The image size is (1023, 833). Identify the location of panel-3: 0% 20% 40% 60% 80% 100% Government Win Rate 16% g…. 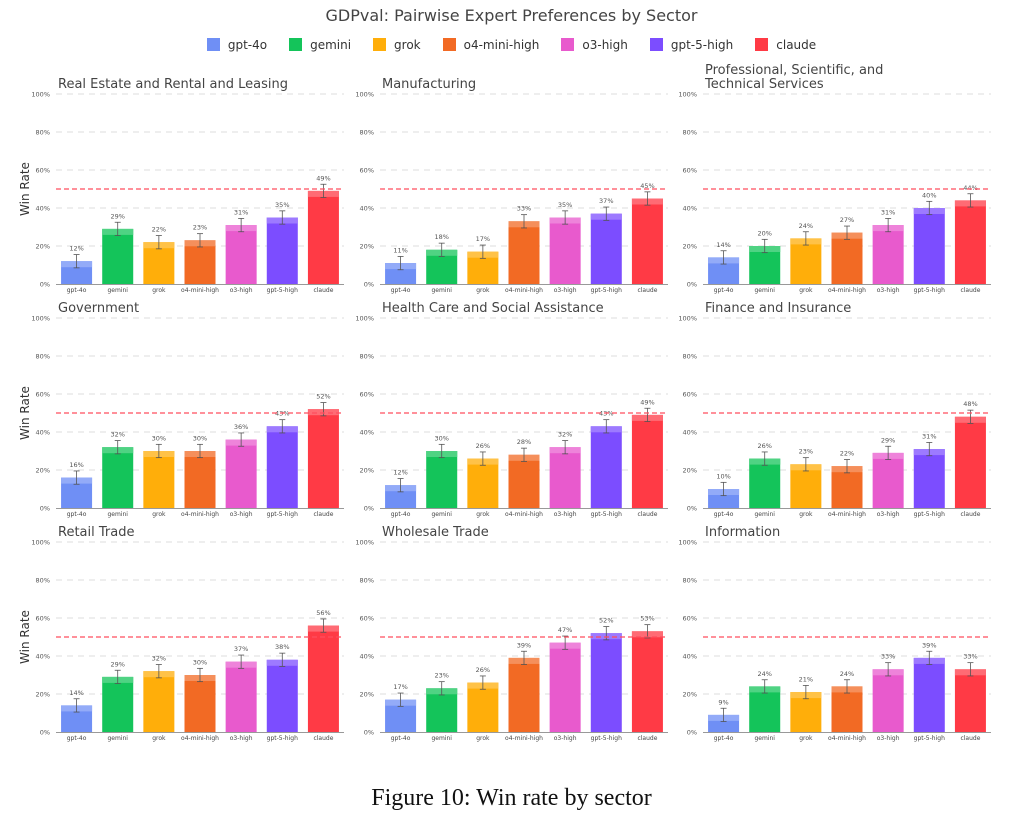
(181, 409).